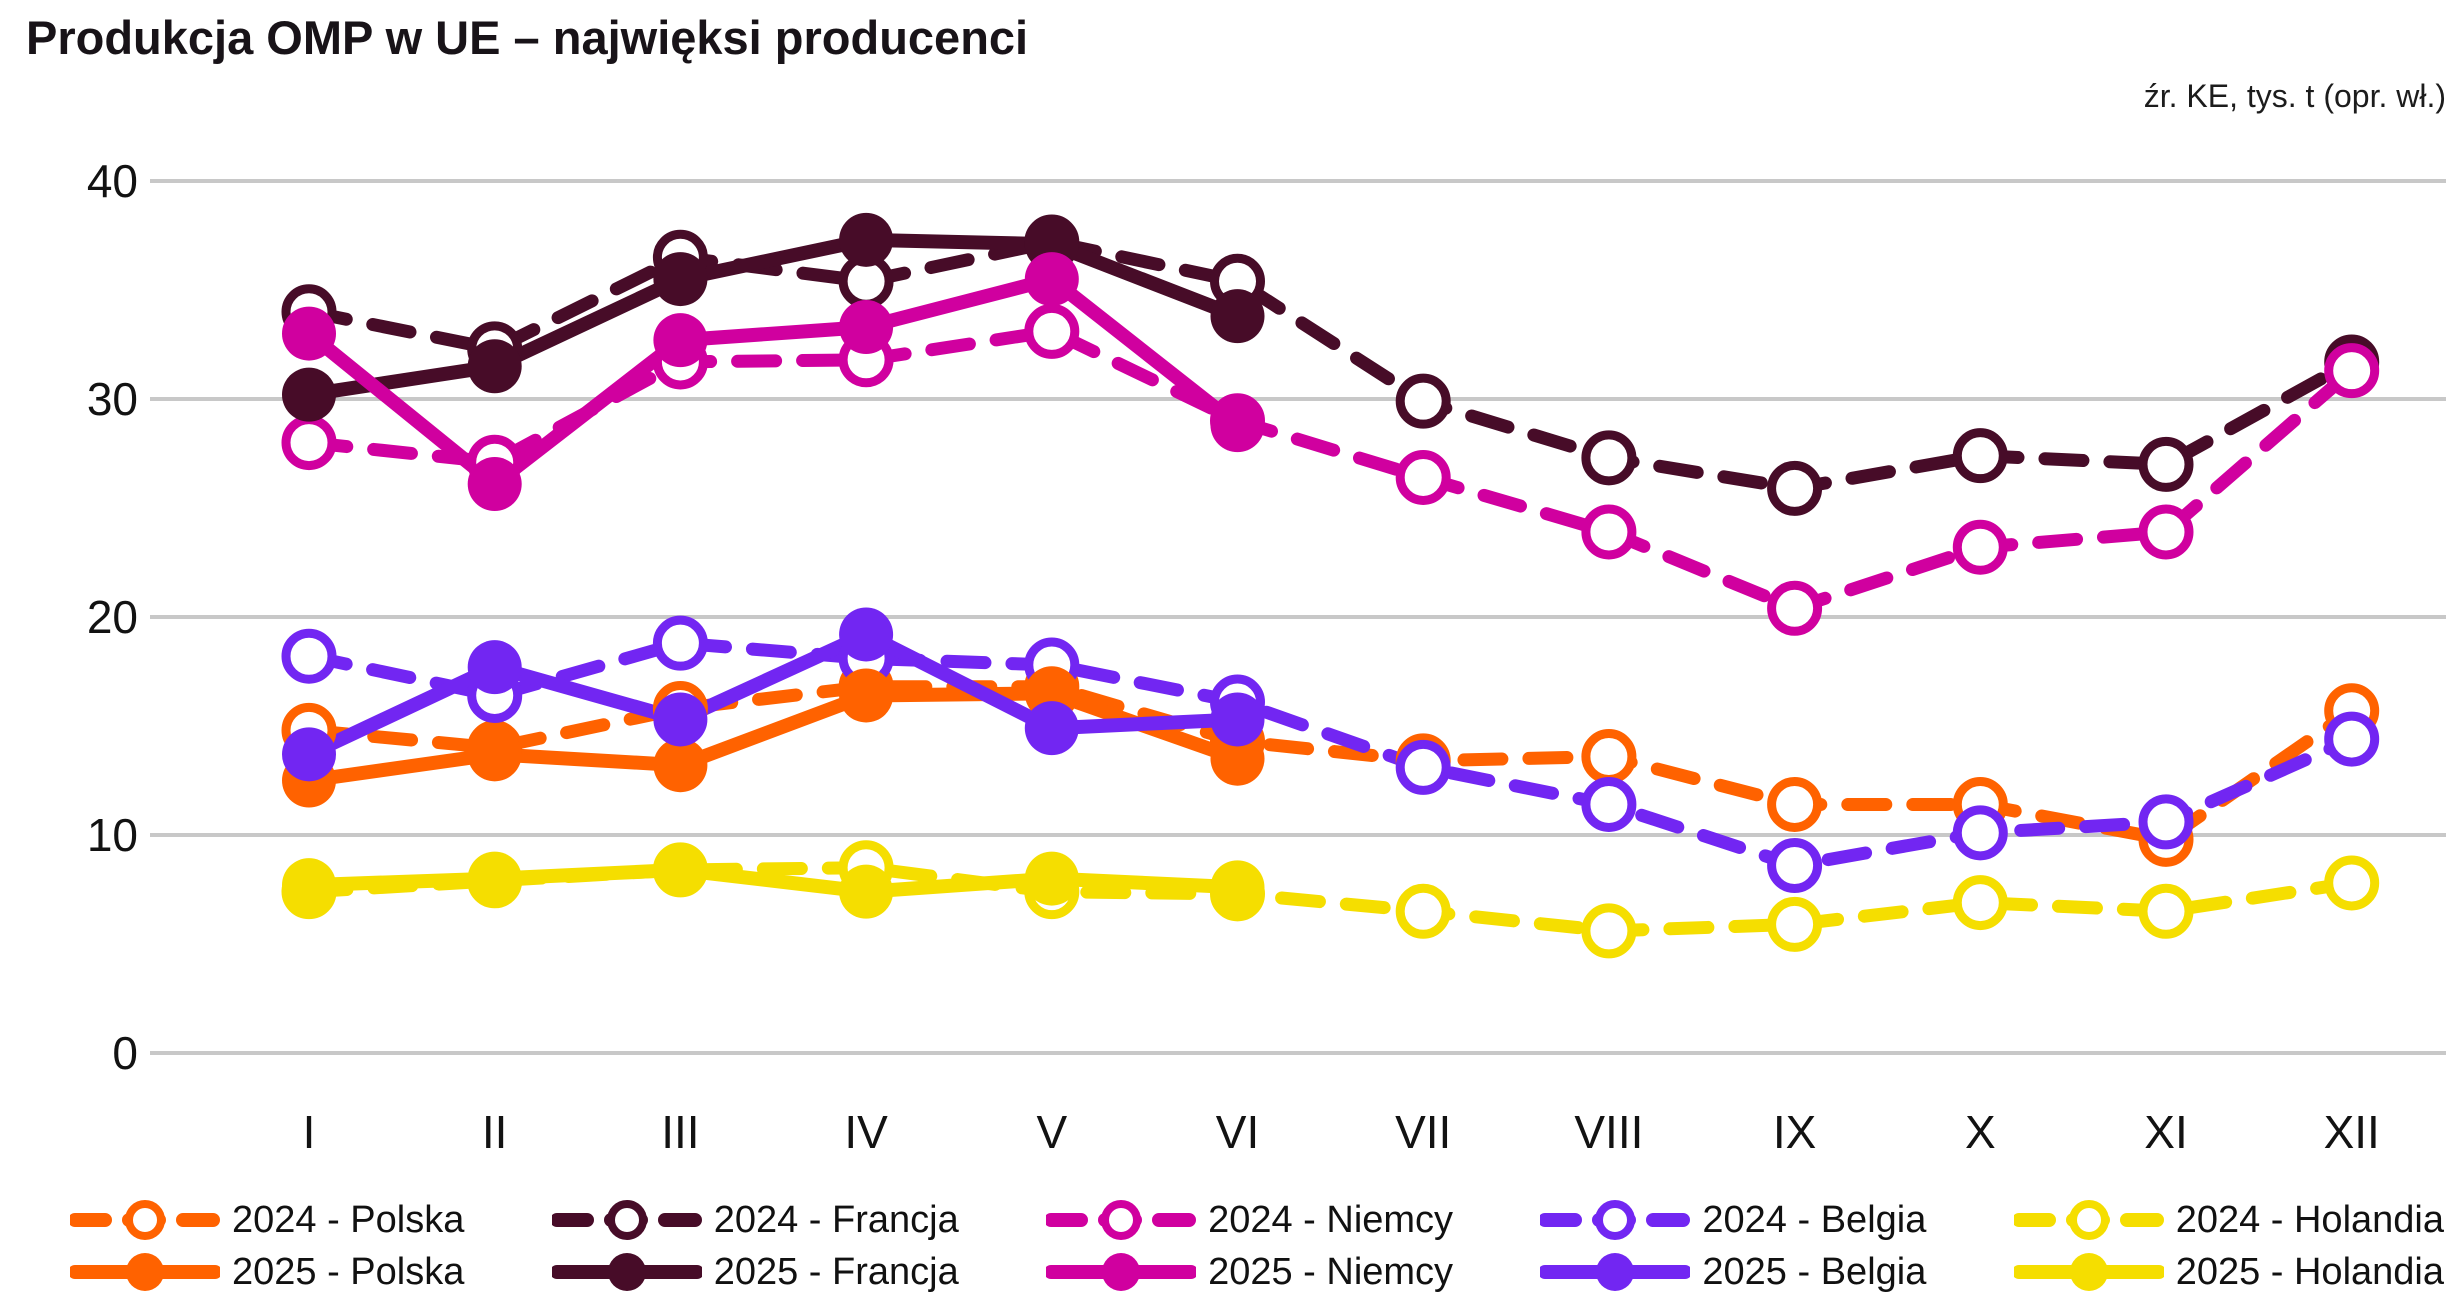 The image size is (2456, 1300). What do you see at coordinates (755, 1272) in the screenshot?
I see `legend-item-2025-francja: 2025 - Francja` at bounding box center [755, 1272].